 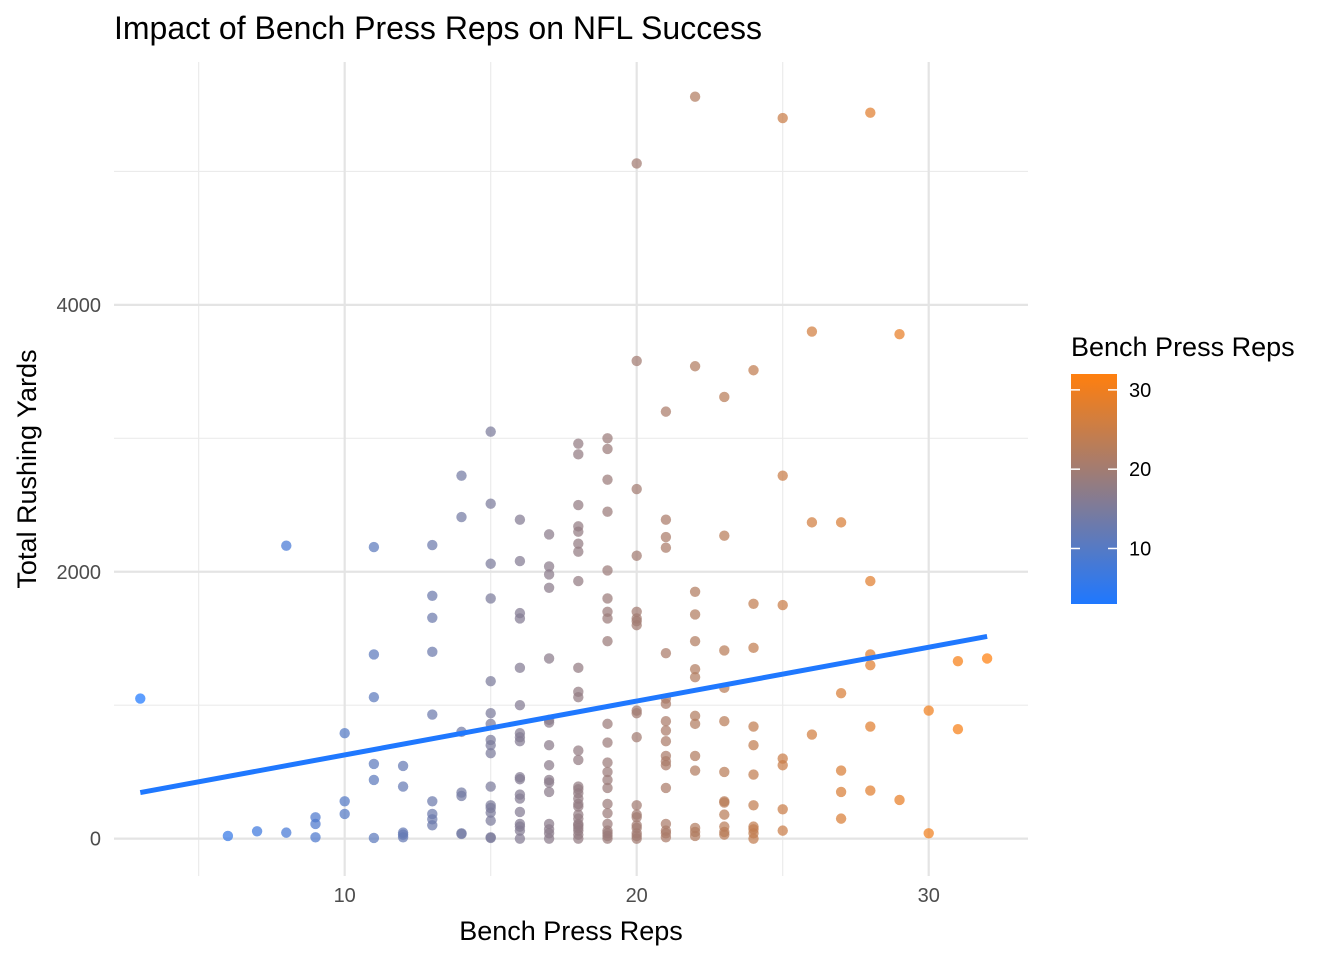 I want to click on legend-tick-label: 30, so click(x=1140, y=391).